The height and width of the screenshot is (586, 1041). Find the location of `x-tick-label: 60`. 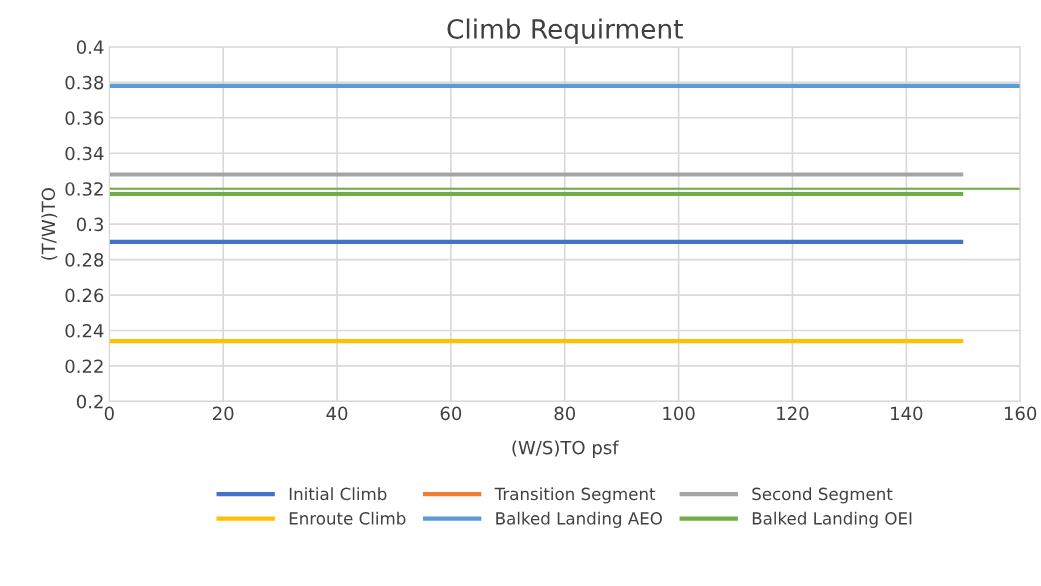

x-tick-label: 60 is located at coordinates (451, 413).